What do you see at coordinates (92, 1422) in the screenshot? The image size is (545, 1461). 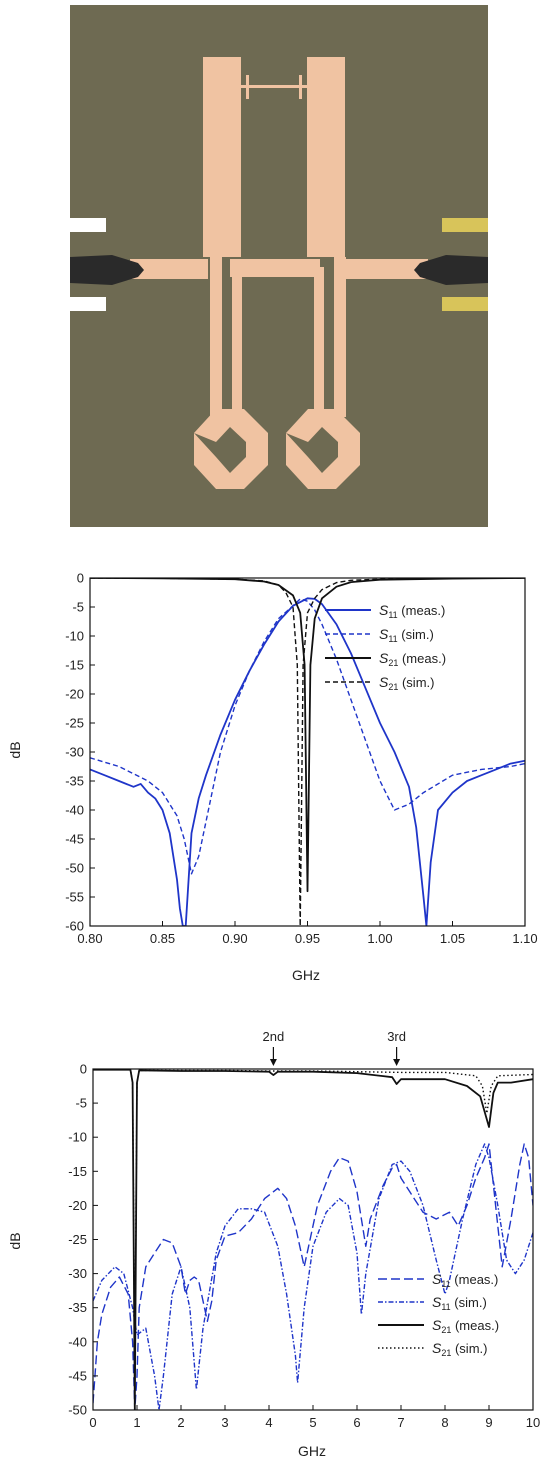 I see `x-tick-label: 0` at bounding box center [92, 1422].